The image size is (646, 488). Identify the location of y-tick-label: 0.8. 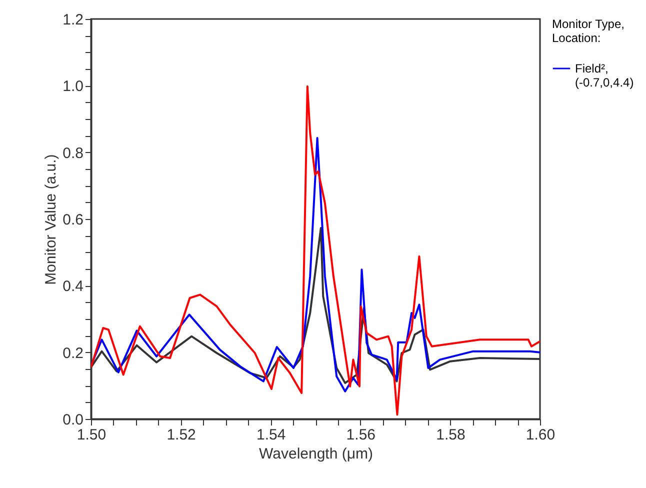
(73, 153).